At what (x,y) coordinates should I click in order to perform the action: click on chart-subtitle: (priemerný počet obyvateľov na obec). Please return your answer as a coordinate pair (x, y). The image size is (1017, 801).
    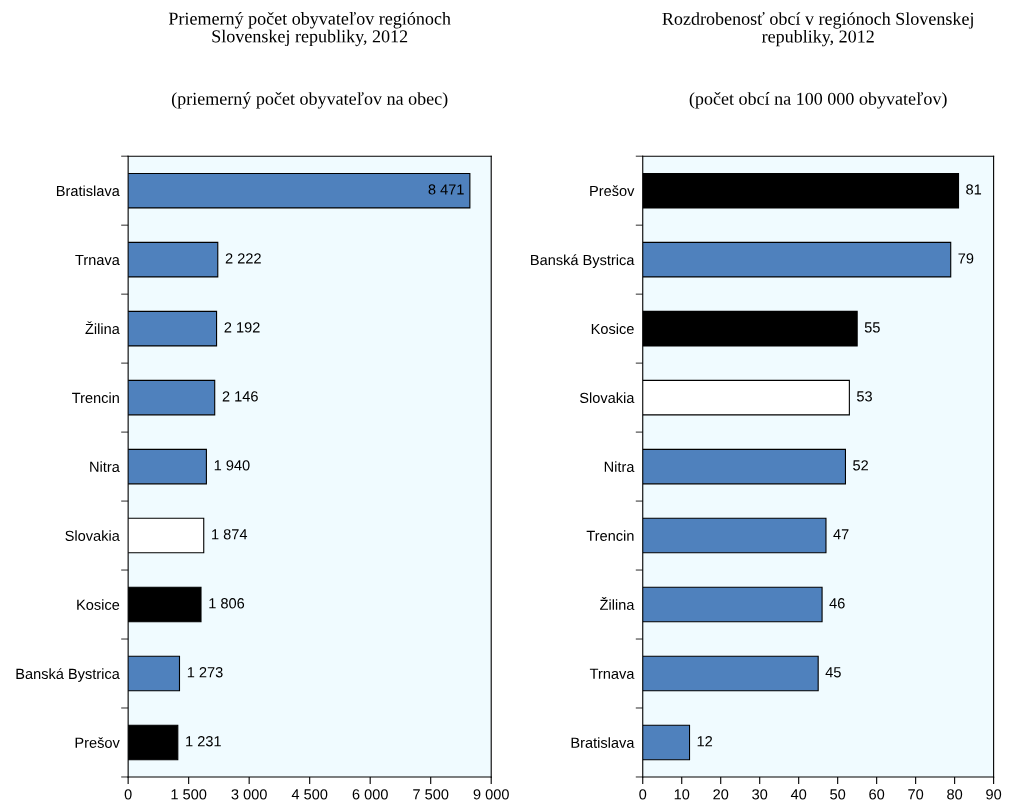
    Looking at the image, I should click on (309, 100).